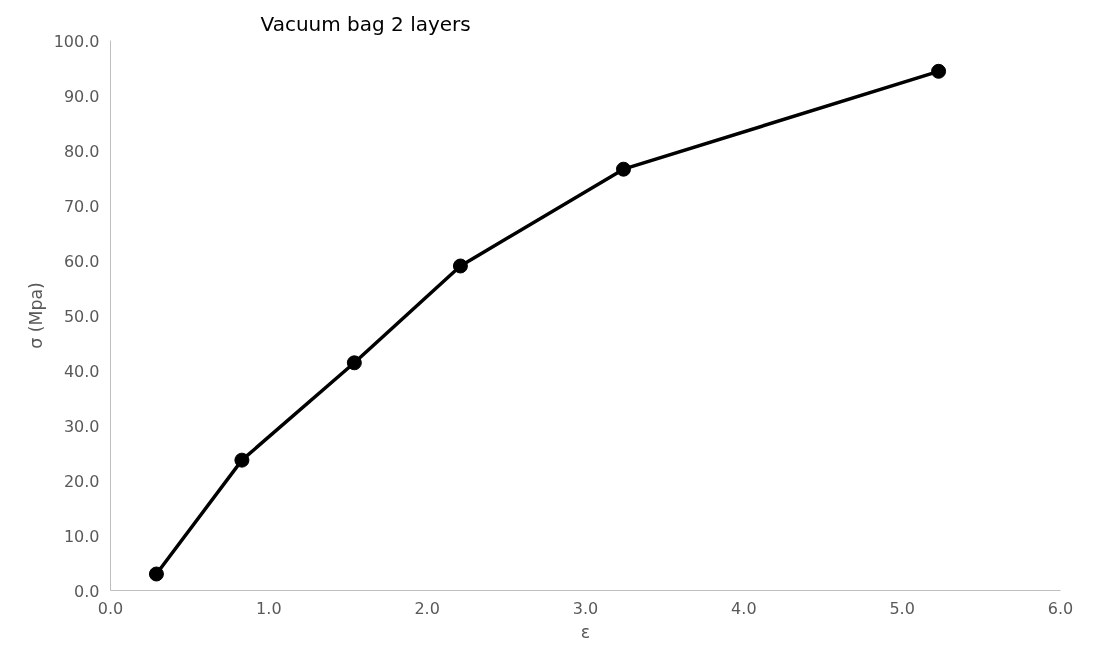 The height and width of the screenshot is (661, 1110). Describe the element at coordinates (81, 481) in the screenshot. I see `y-tick-label: 20.0` at that location.